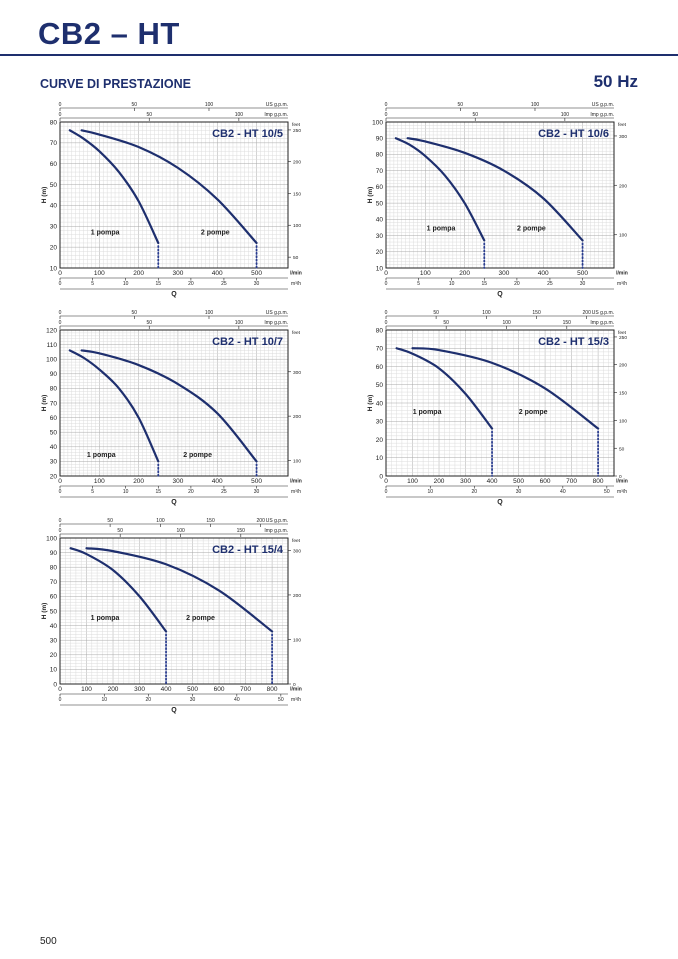 The image size is (678, 959). I want to click on y-tick-label: 30, so click(380, 422).